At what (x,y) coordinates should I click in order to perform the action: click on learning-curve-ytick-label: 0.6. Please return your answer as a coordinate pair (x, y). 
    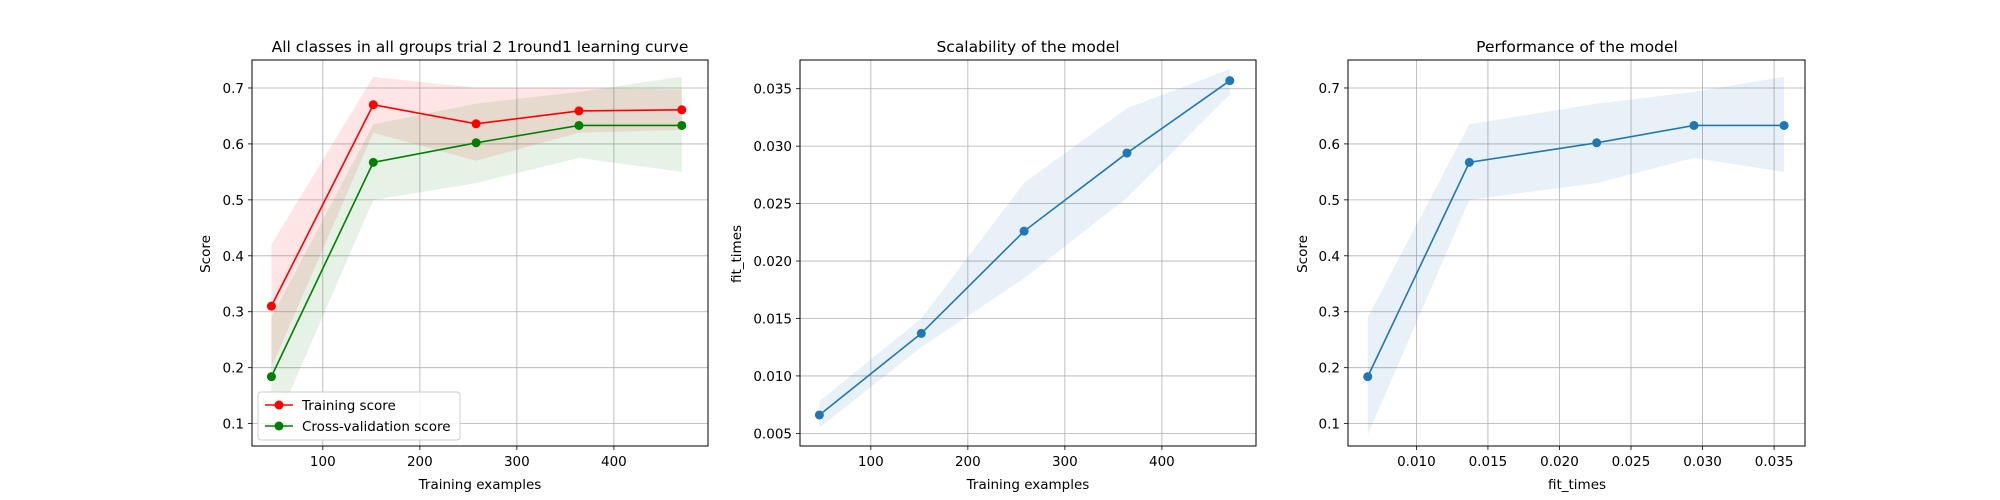
    Looking at the image, I should click on (233, 145).